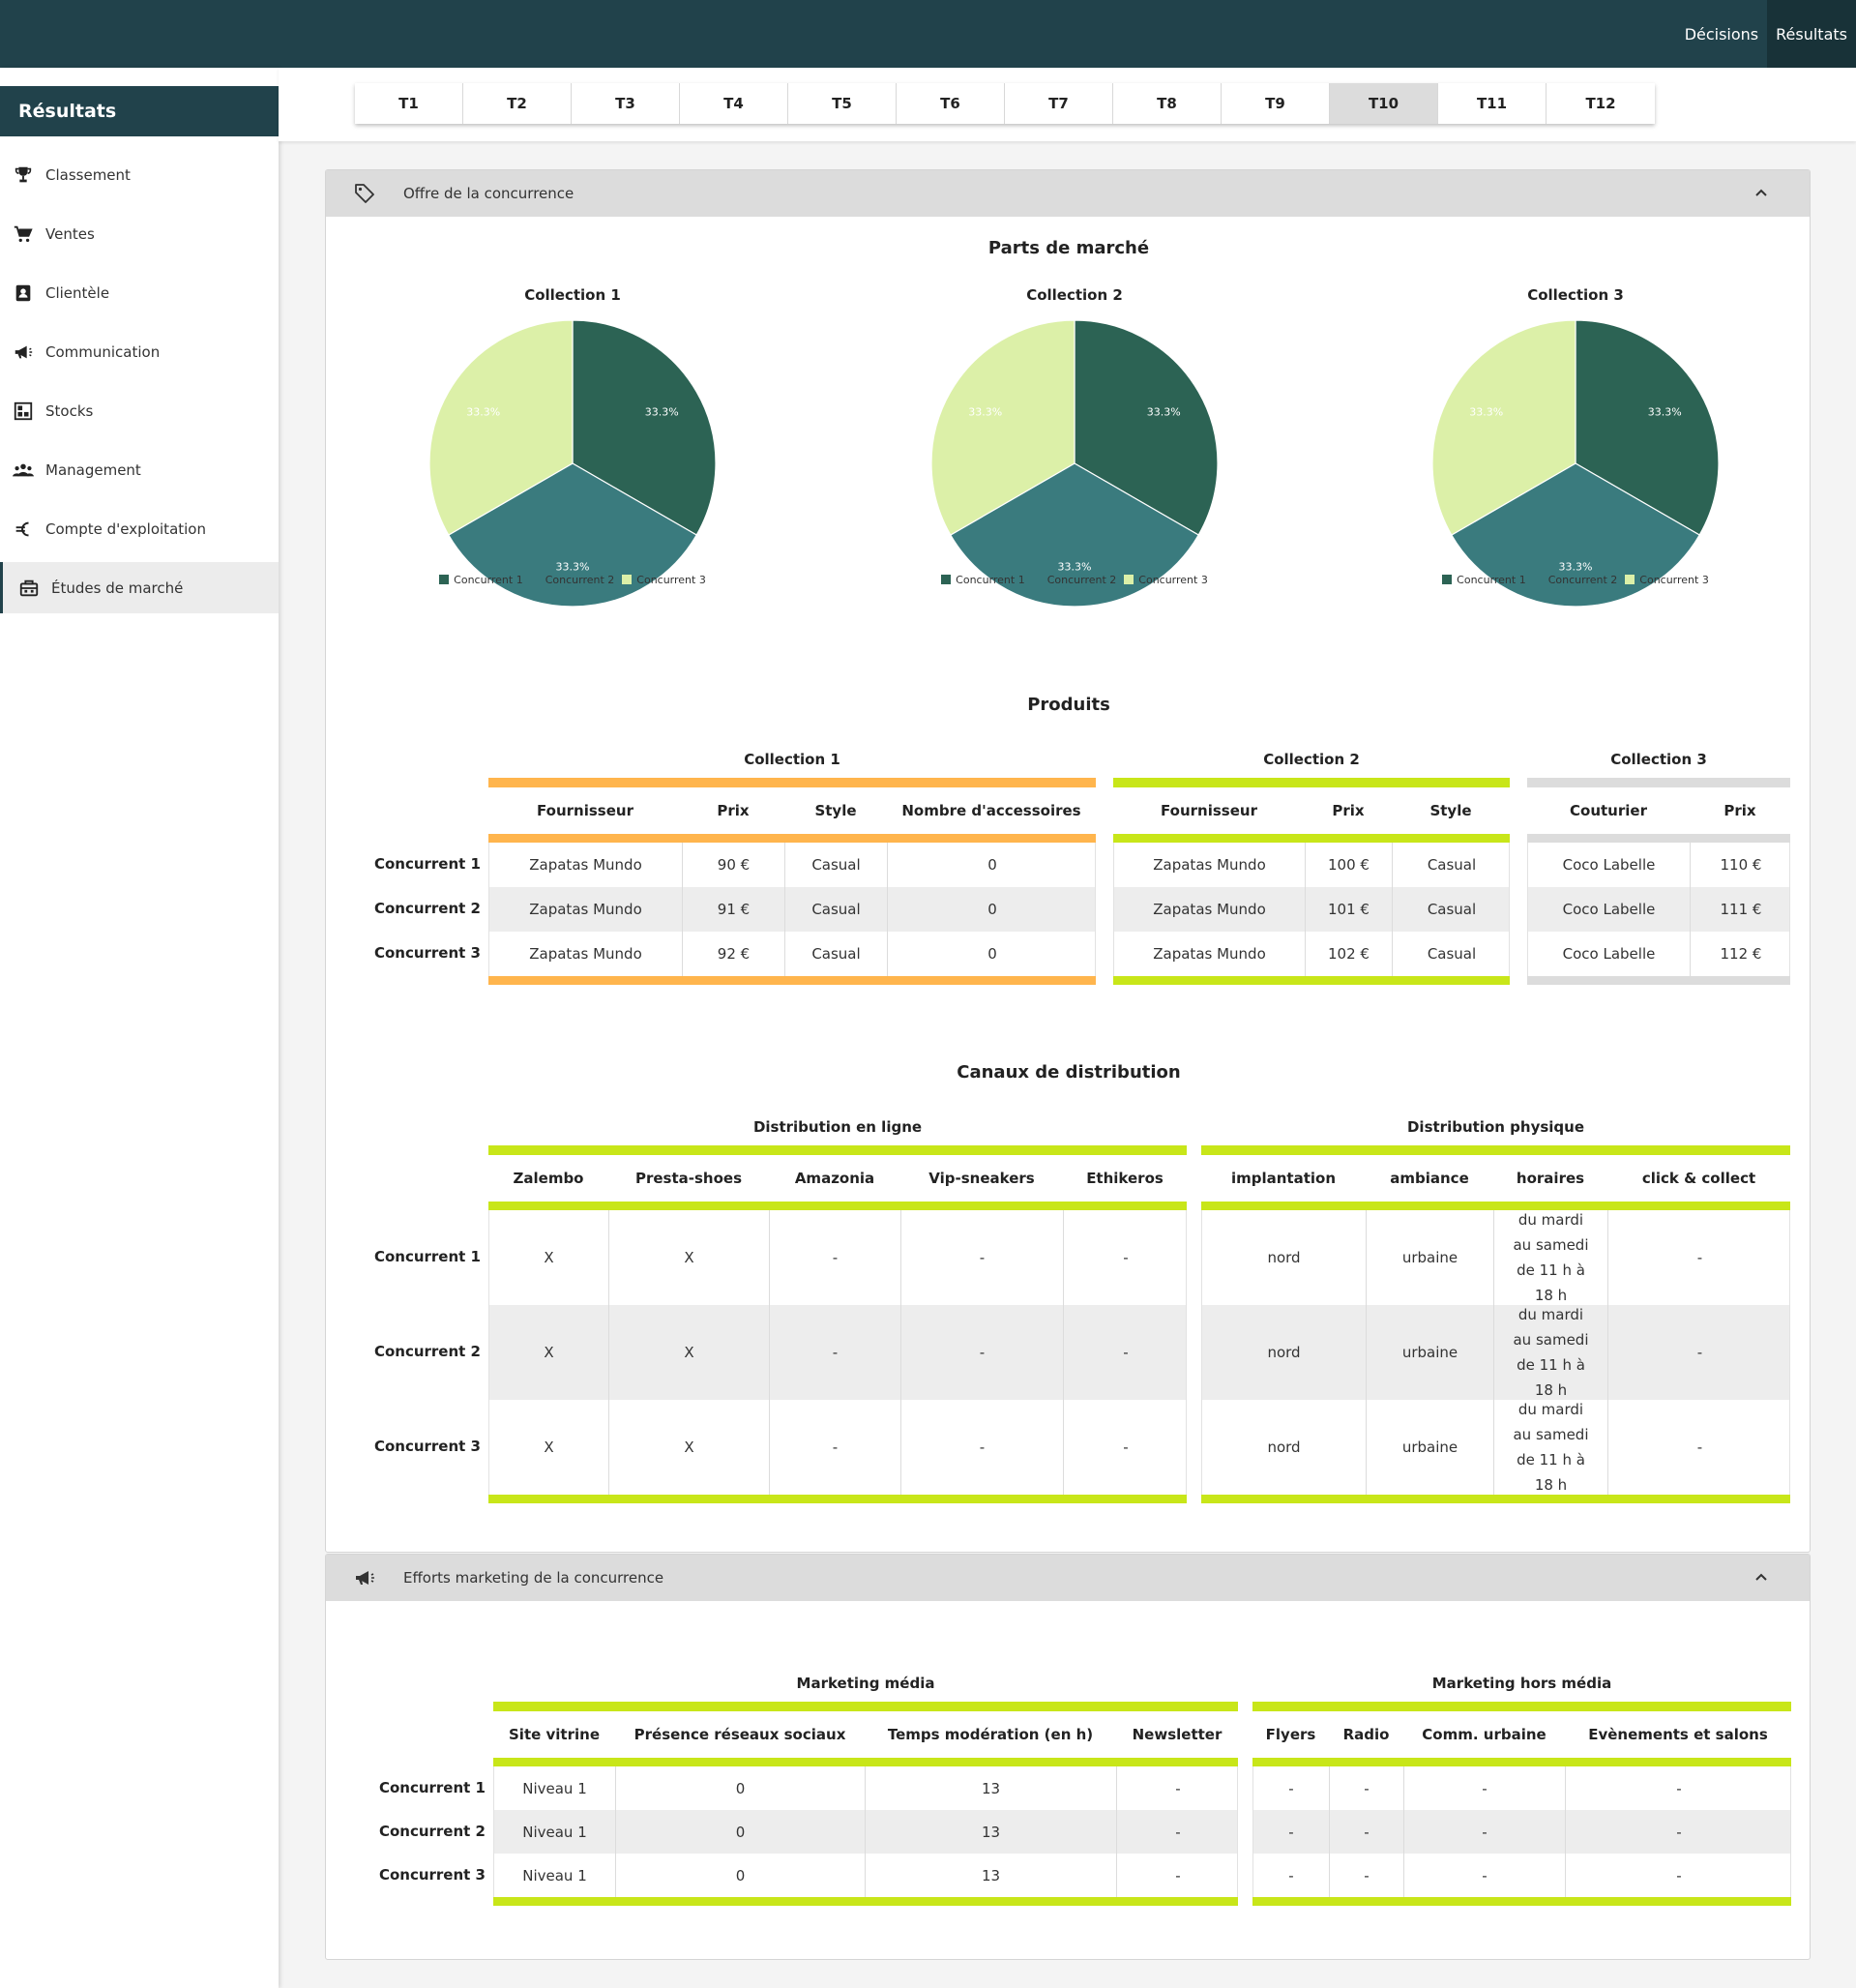  What do you see at coordinates (409, 103) in the screenshot?
I see `tab-t1: T1` at bounding box center [409, 103].